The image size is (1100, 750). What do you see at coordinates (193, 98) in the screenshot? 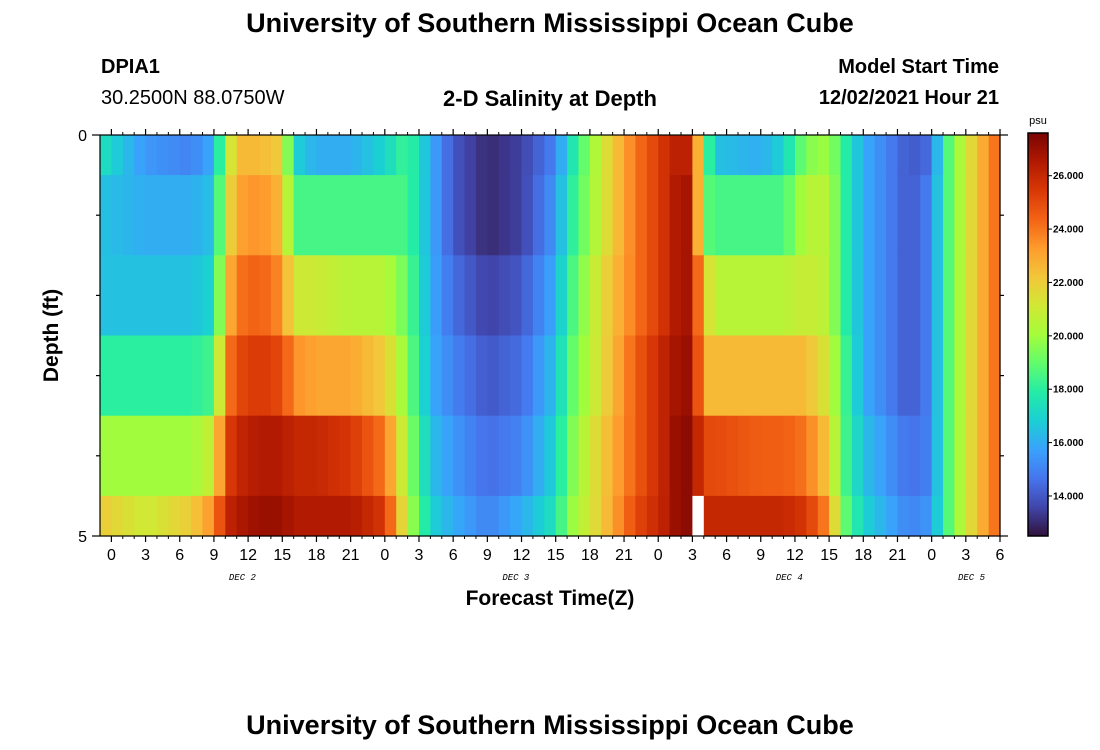
I see `station-coordinates: 30.2500N 88.0750W` at bounding box center [193, 98].